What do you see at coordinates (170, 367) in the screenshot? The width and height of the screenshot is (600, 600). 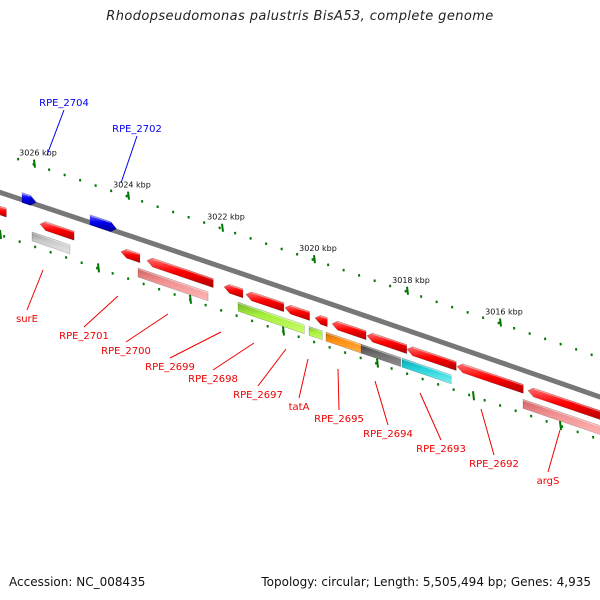 I see `gene-label: RPE_2699` at bounding box center [170, 367].